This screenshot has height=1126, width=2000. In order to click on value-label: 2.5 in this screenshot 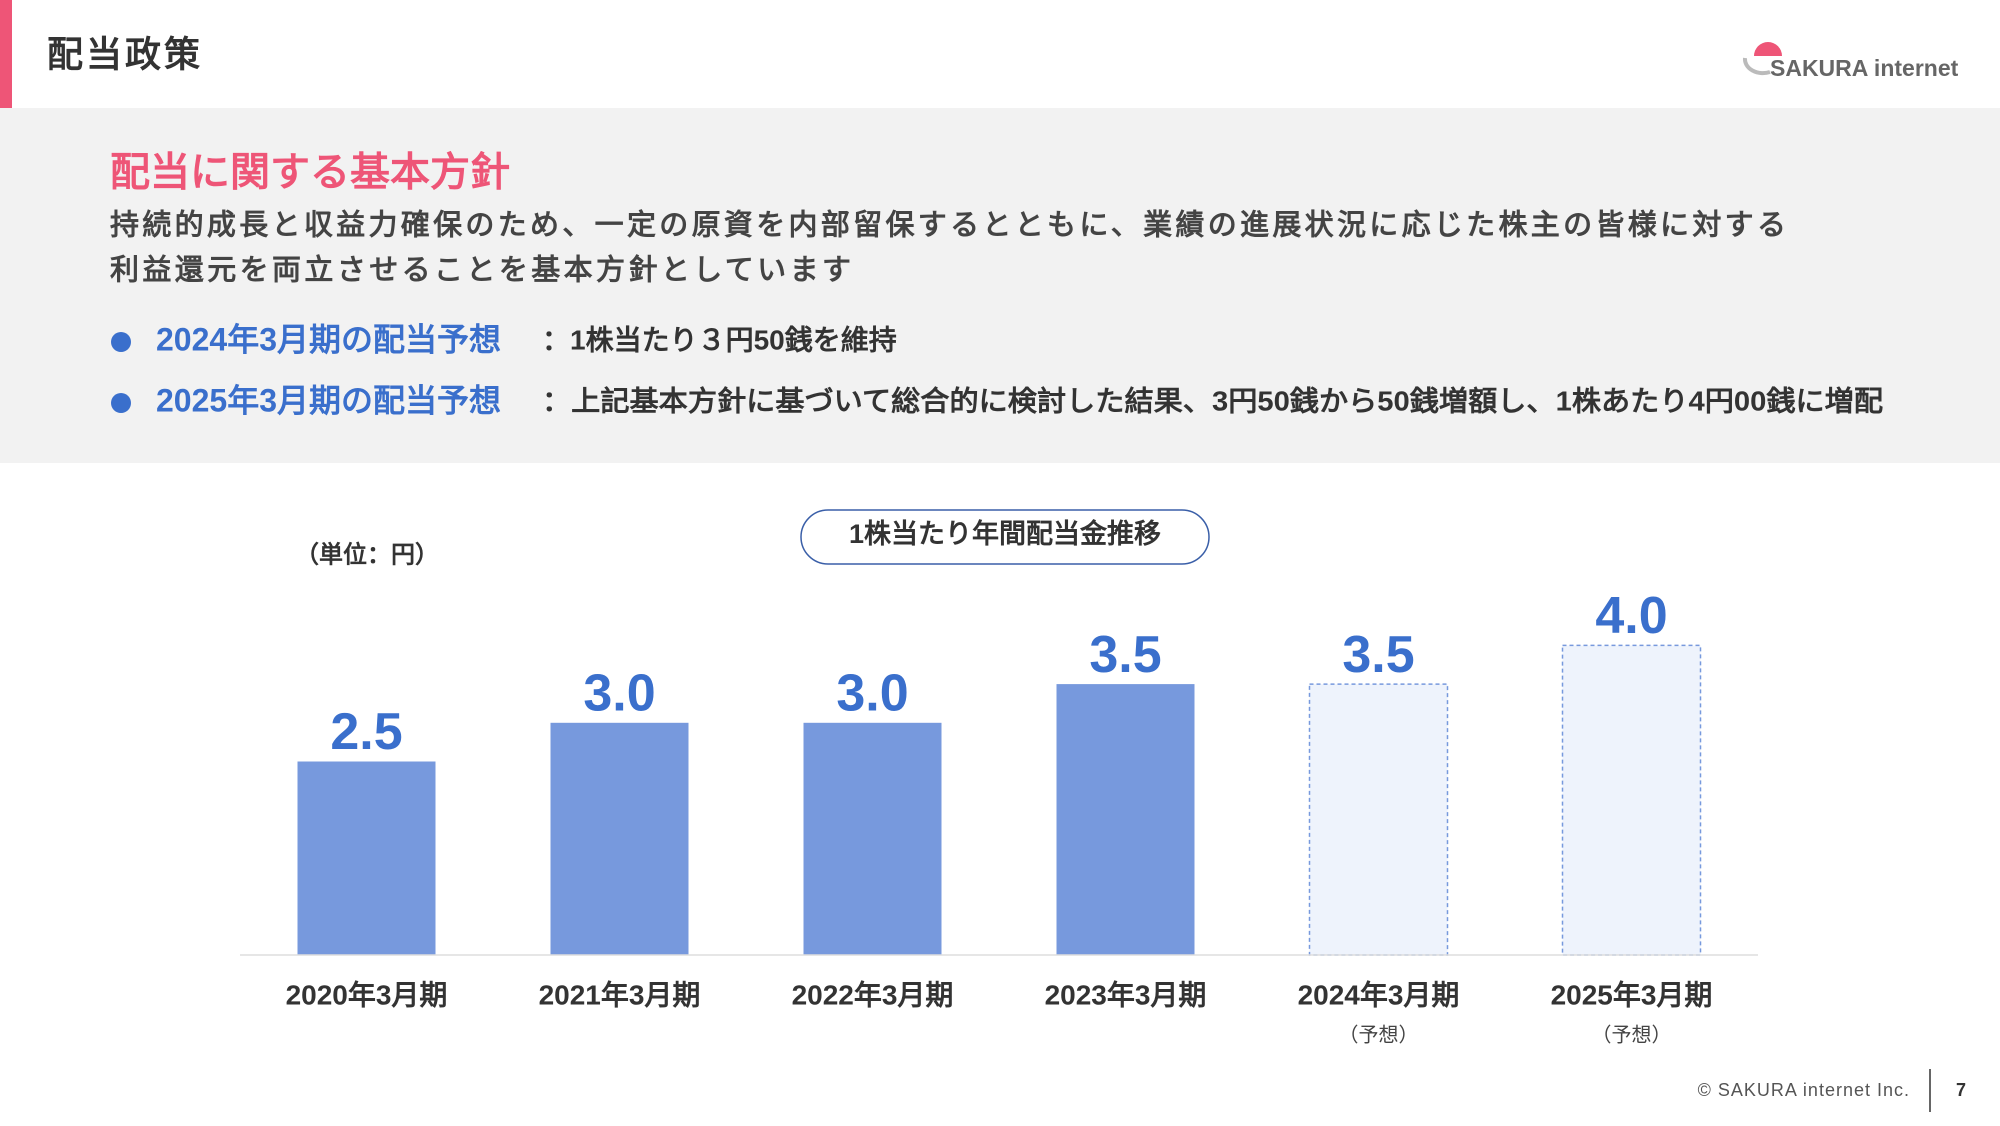, I will do `click(366, 732)`.